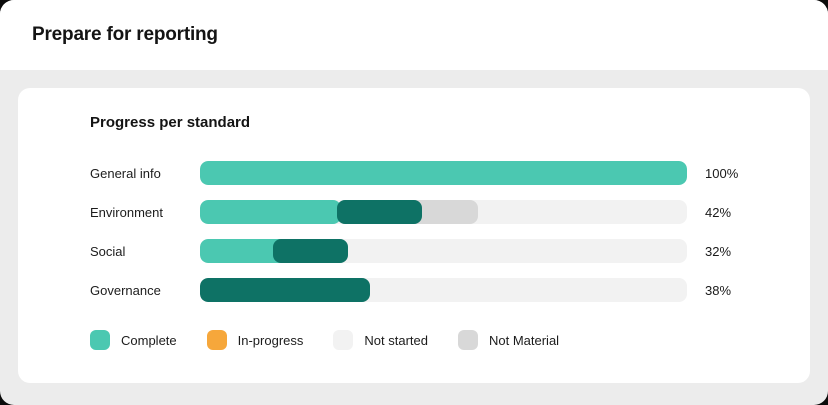 This screenshot has width=828, height=405. I want to click on legend-label: In-progress, so click(270, 340).